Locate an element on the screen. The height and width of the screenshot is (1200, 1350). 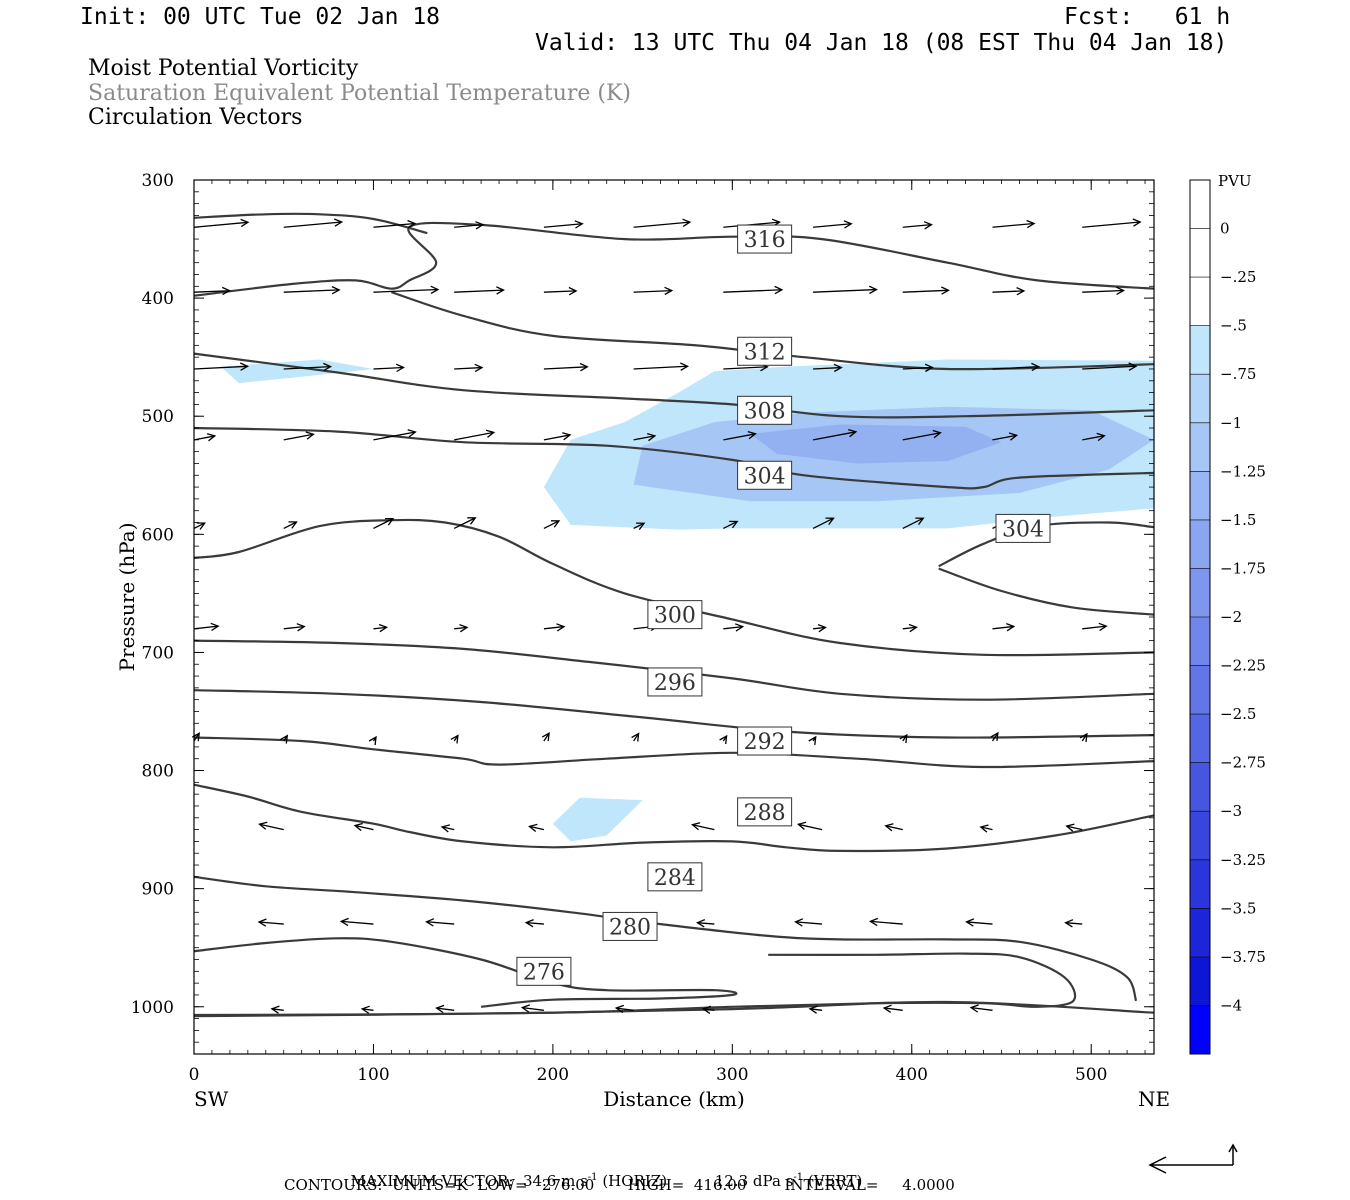
contour-label-9: 284 is located at coordinates (675, 877).